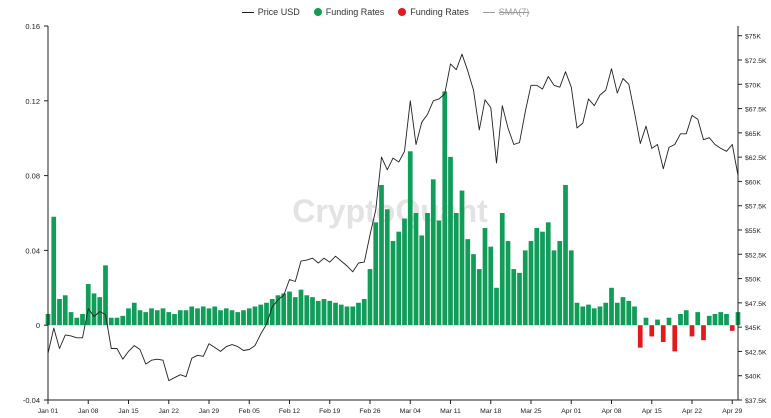 This screenshot has height=418, width=771. I want to click on right-tick-label: $42.5K, so click(756, 352).